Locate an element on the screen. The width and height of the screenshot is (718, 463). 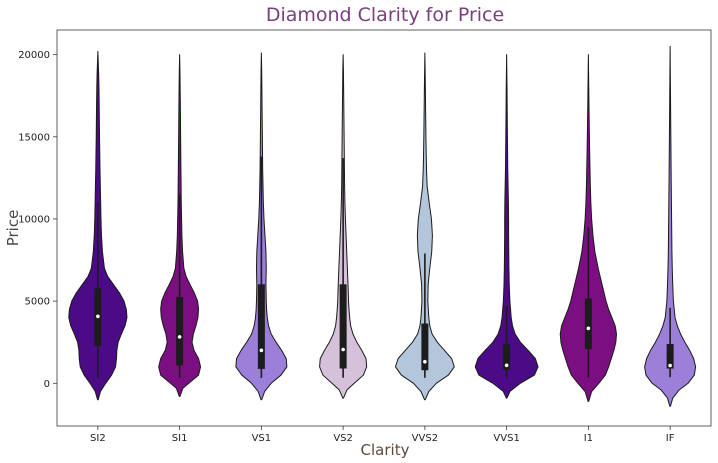
y-tick-label: 5000 is located at coordinates (37, 302).